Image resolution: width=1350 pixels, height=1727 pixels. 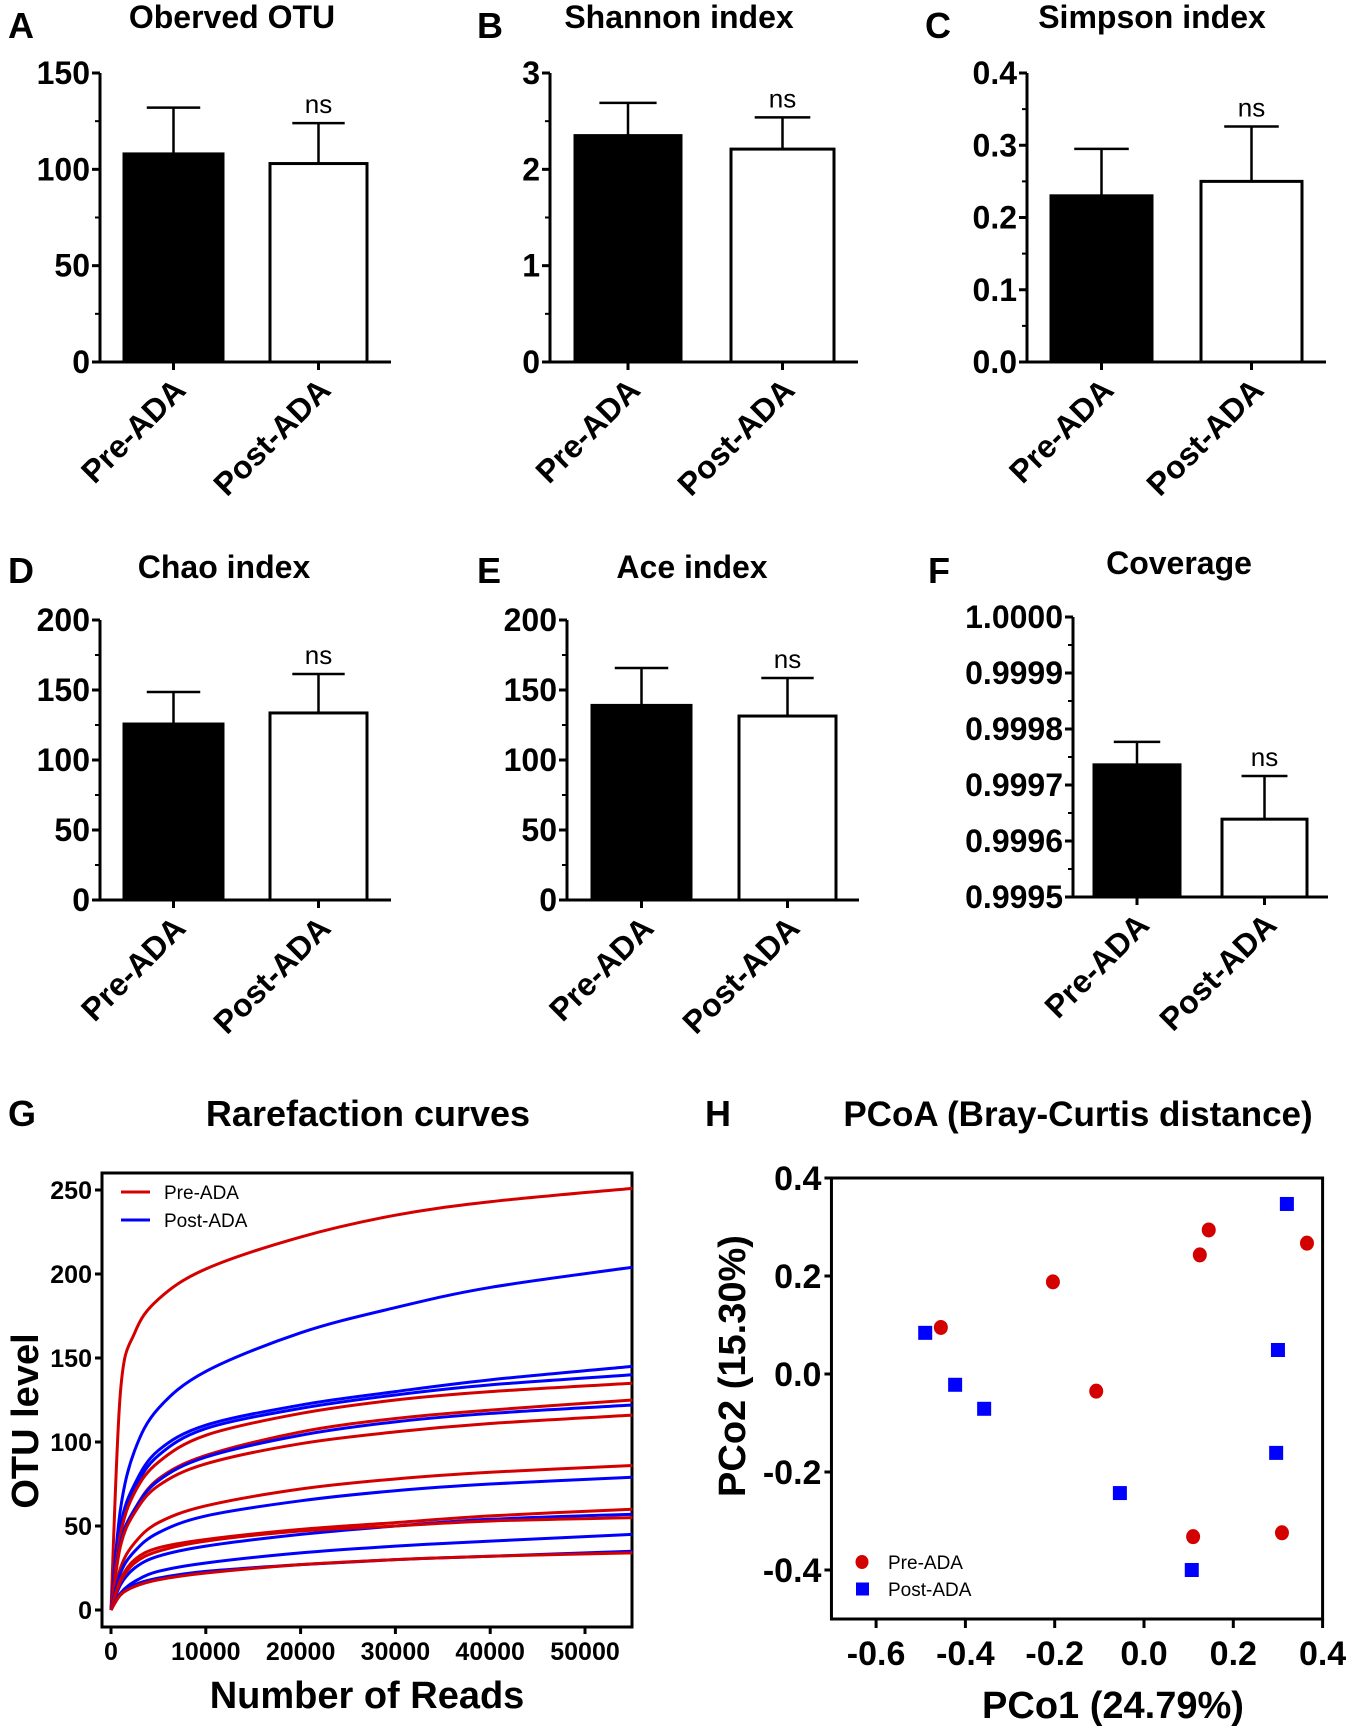 What do you see at coordinates (995, 145) in the screenshot?
I see `y-tick-label: 0.3` at bounding box center [995, 145].